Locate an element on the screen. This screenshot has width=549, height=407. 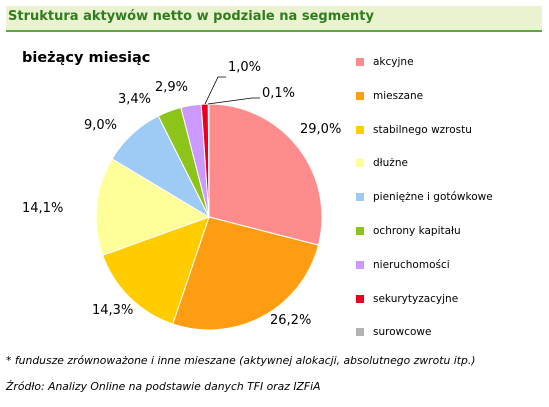
legend-label: pieniężne i gotówkowe is located at coordinates (433, 197).